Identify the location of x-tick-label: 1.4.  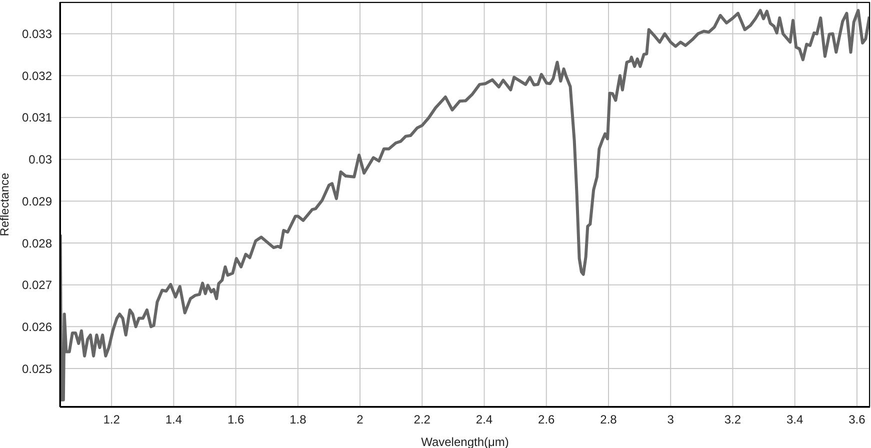
(173, 419).